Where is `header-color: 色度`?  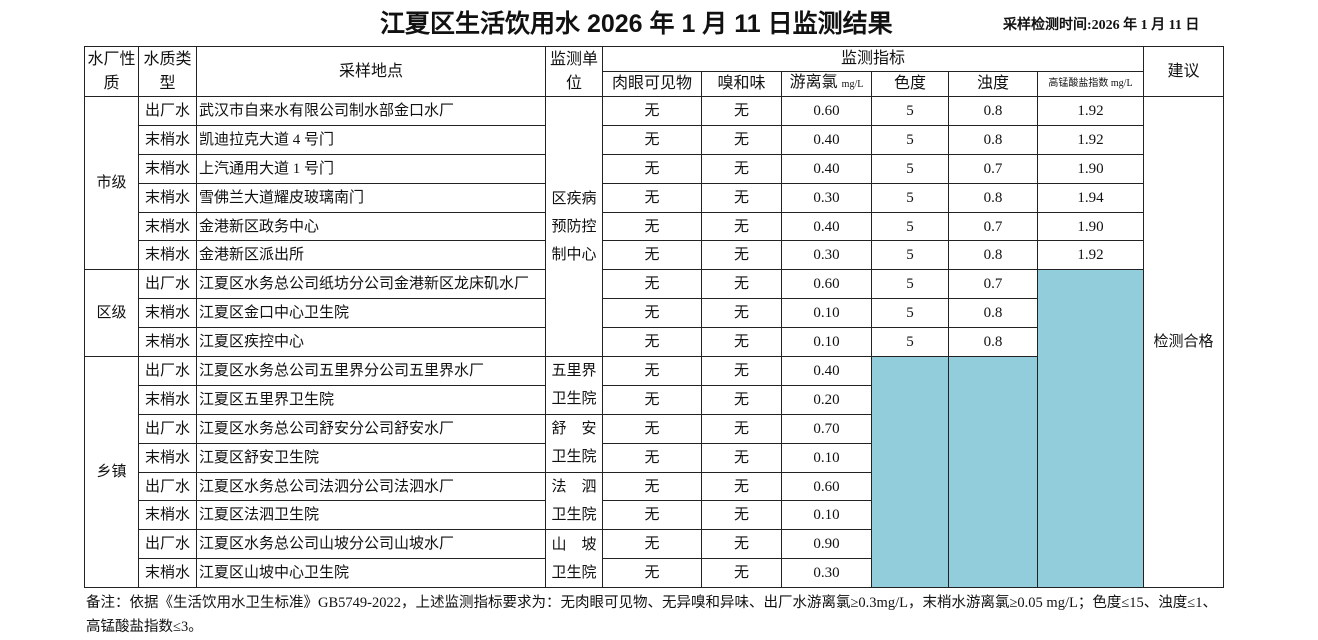 header-color: 色度 is located at coordinates (910, 84).